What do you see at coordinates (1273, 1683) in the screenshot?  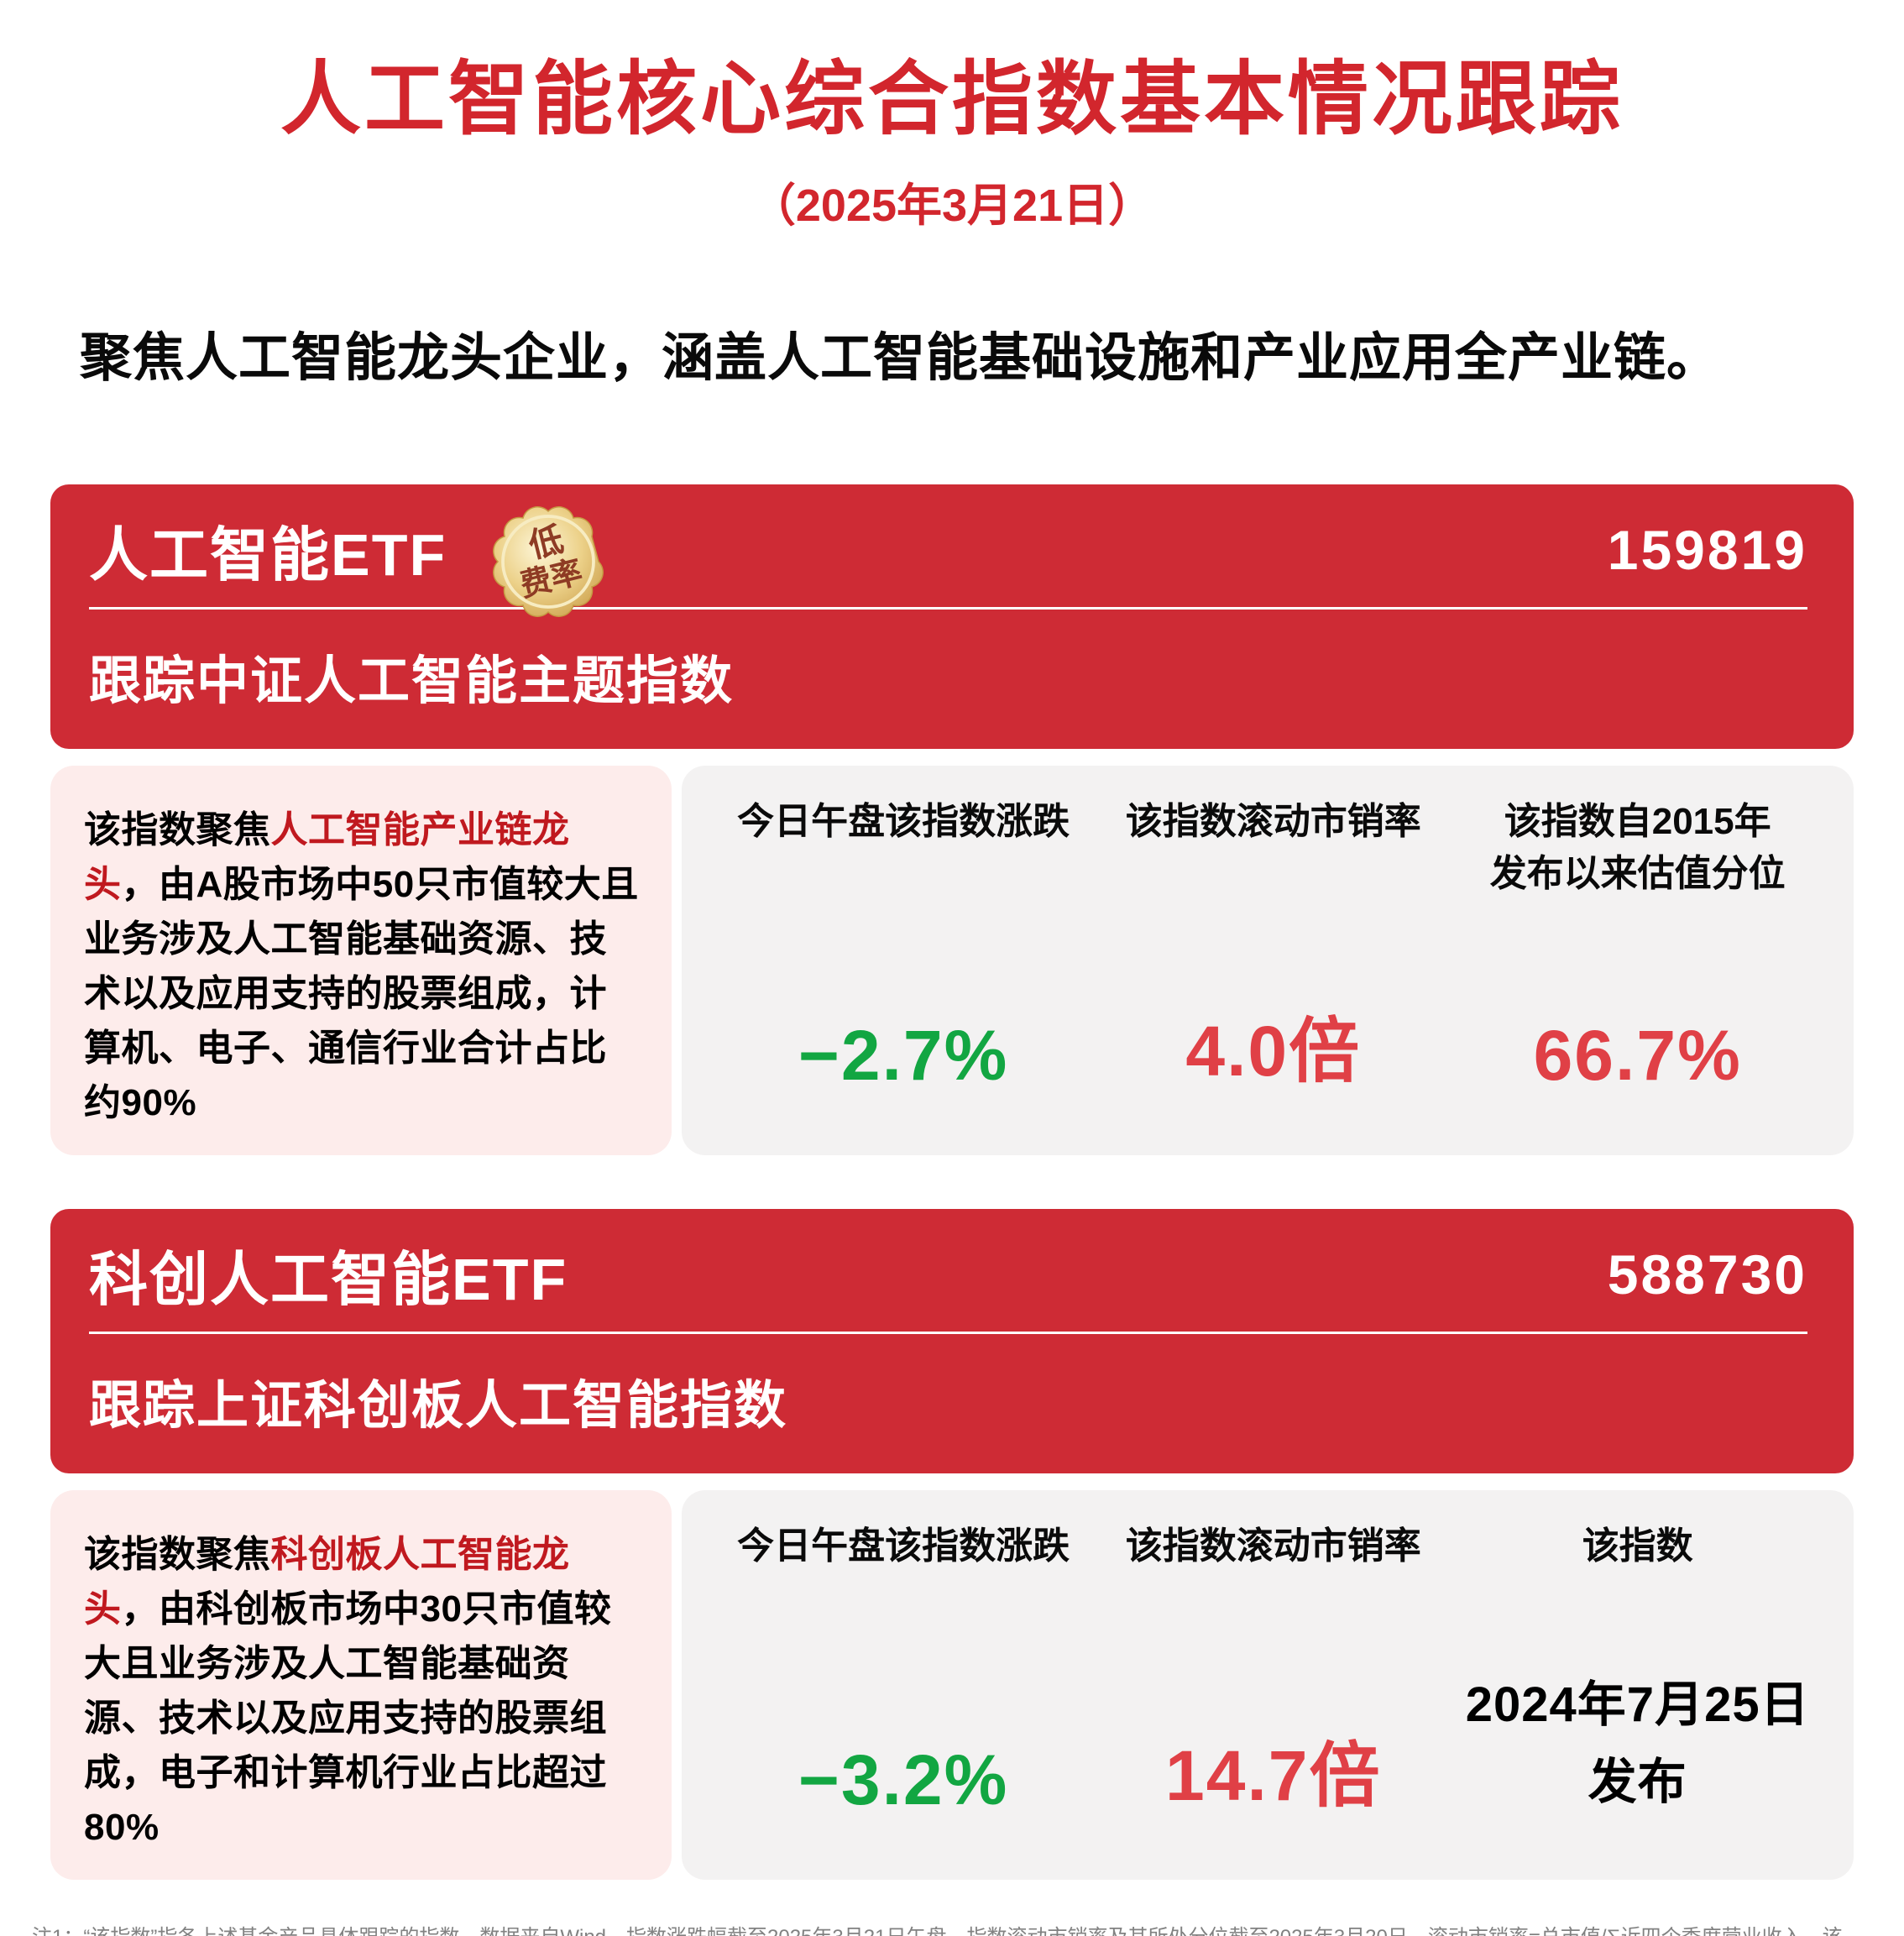 I see `stat-column-ps-ratio: 该指数滚动市销率 14.7倍` at bounding box center [1273, 1683].